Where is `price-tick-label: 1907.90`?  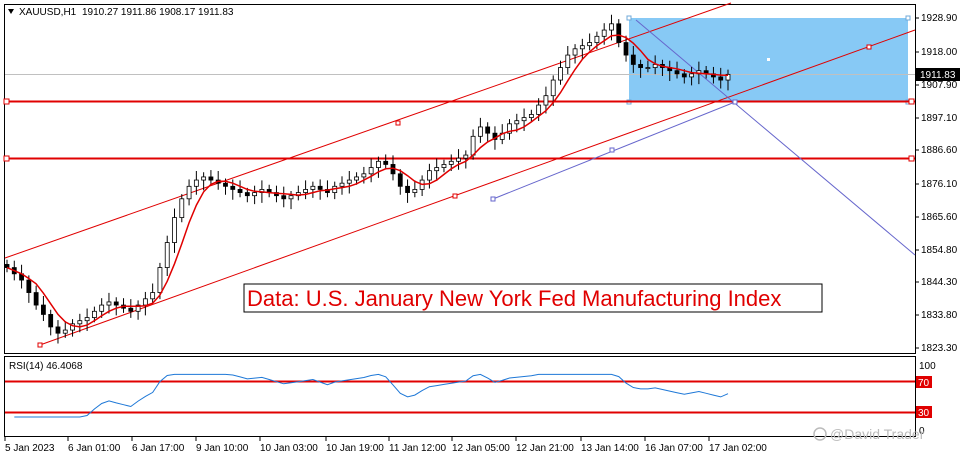 price-tick-label: 1907.90 is located at coordinates (939, 85).